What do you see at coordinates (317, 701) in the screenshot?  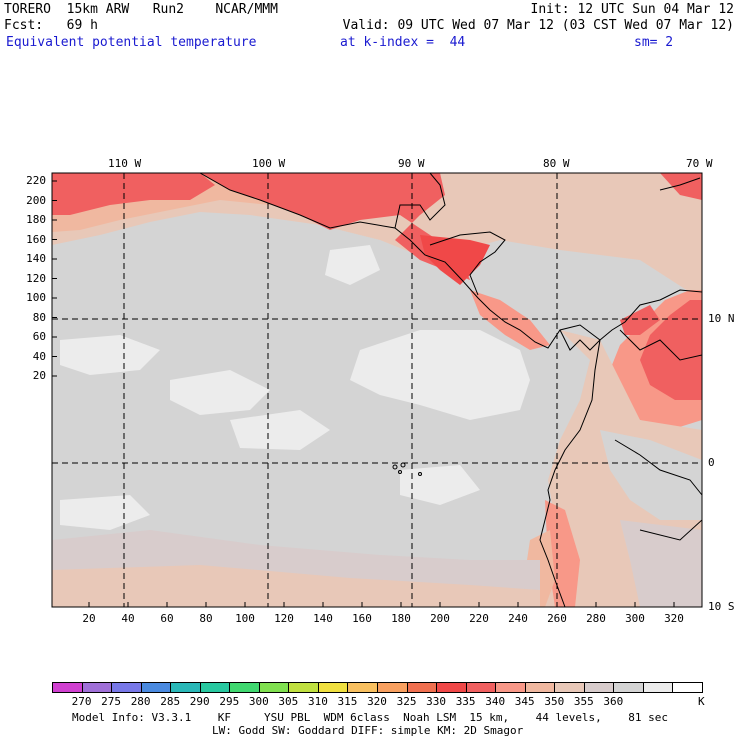 I see `colorbar-label: 310` at bounding box center [317, 701].